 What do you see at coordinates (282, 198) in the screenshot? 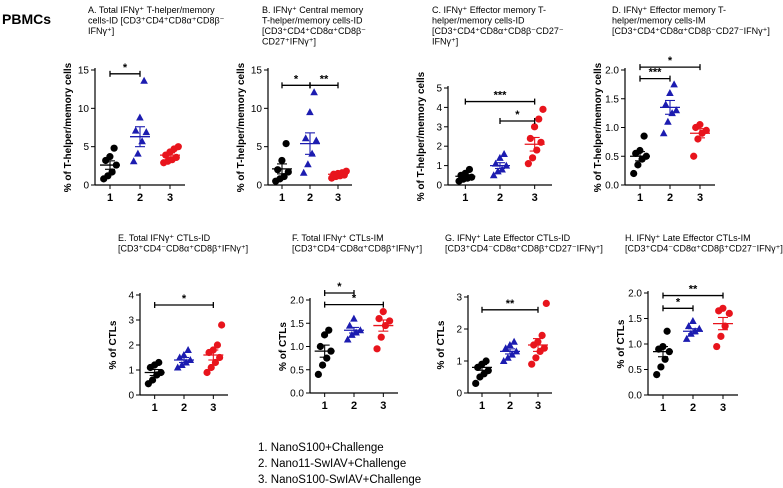
I see `panel-b-xtick-label: 1` at bounding box center [282, 198].